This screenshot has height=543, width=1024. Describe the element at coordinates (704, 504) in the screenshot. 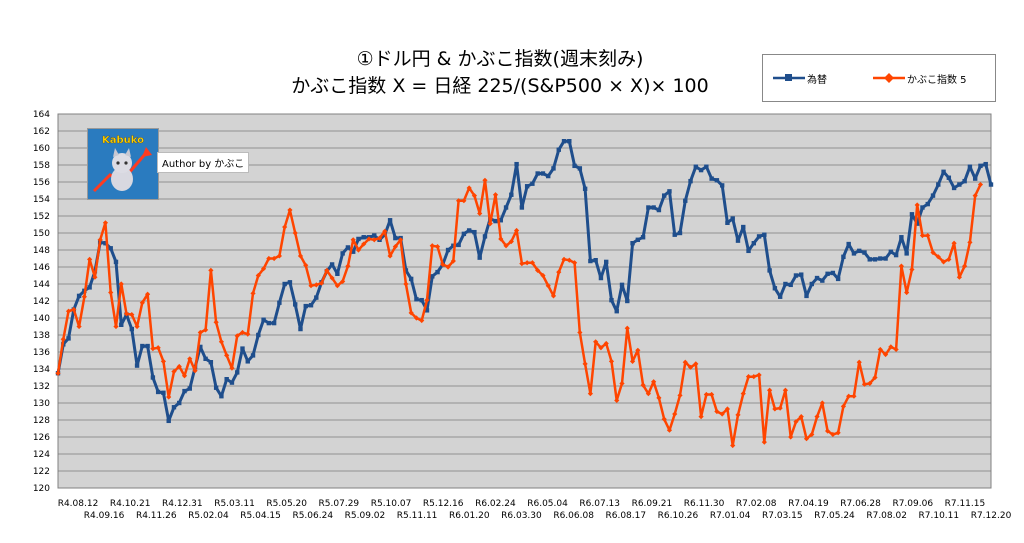

I see `x-tick-label: R6.11.30` at that location.